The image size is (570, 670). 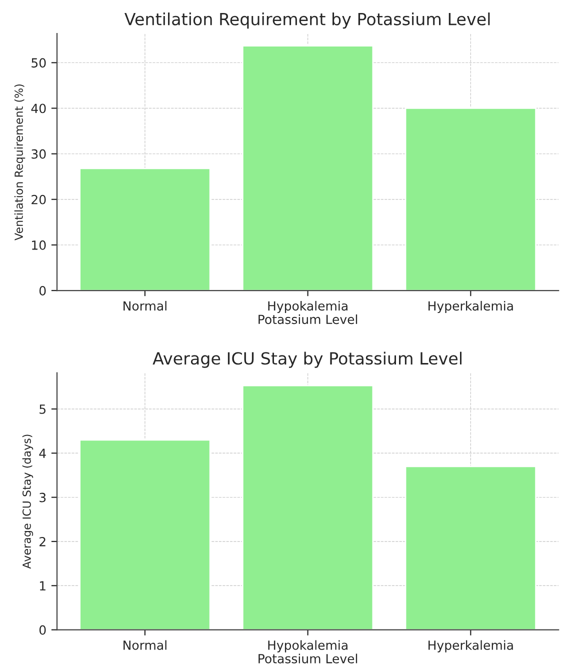 What do you see at coordinates (39, 245) in the screenshot?
I see `y-tick-label: 10` at bounding box center [39, 245].